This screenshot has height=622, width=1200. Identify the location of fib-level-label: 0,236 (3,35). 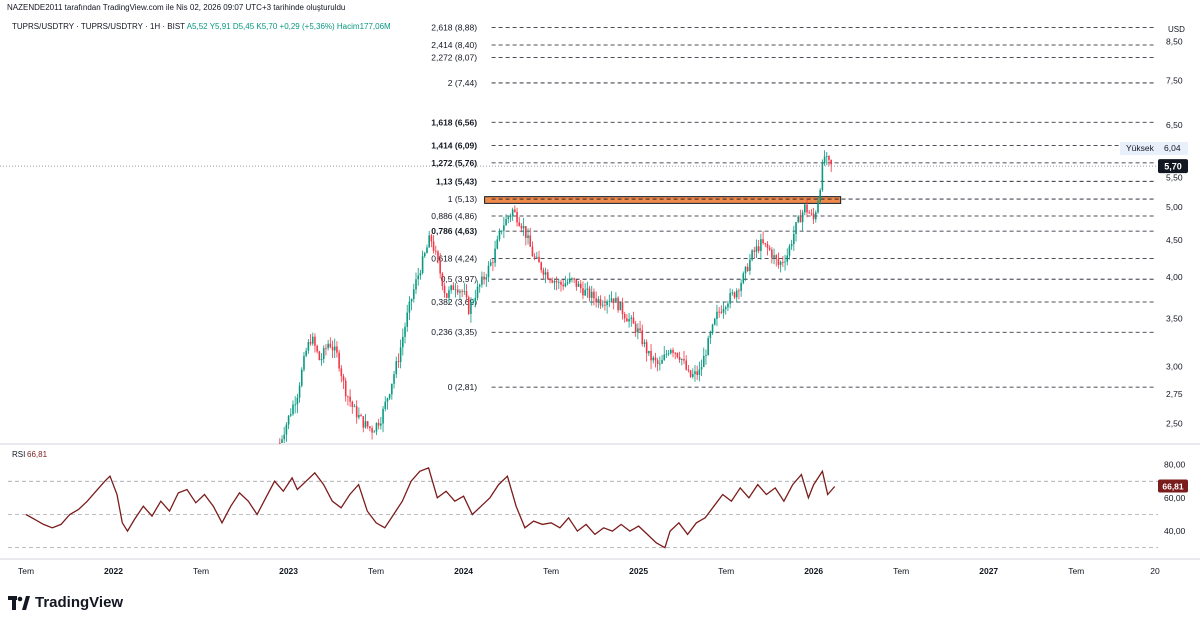
(454, 332).